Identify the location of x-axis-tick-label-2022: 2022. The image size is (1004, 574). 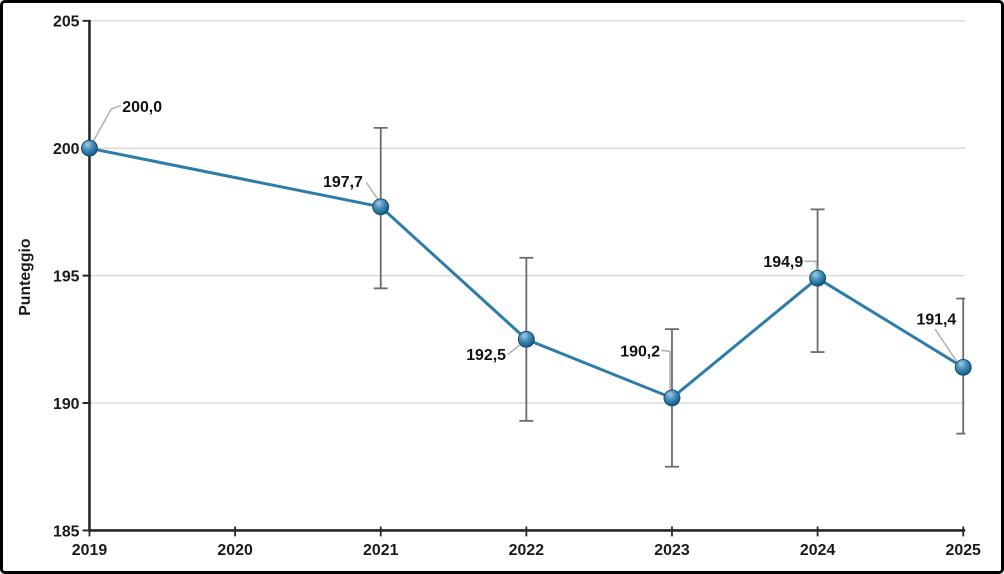
(527, 550).